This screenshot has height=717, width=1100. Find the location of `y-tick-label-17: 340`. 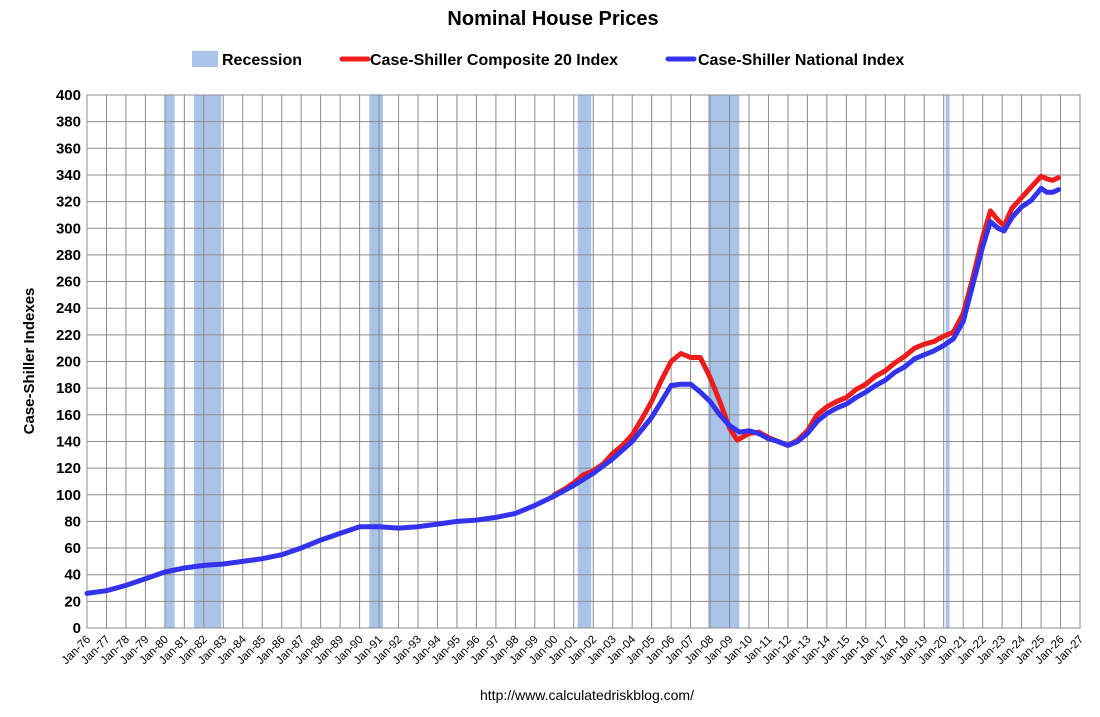

y-tick-label-17: 340 is located at coordinates (68, 175).